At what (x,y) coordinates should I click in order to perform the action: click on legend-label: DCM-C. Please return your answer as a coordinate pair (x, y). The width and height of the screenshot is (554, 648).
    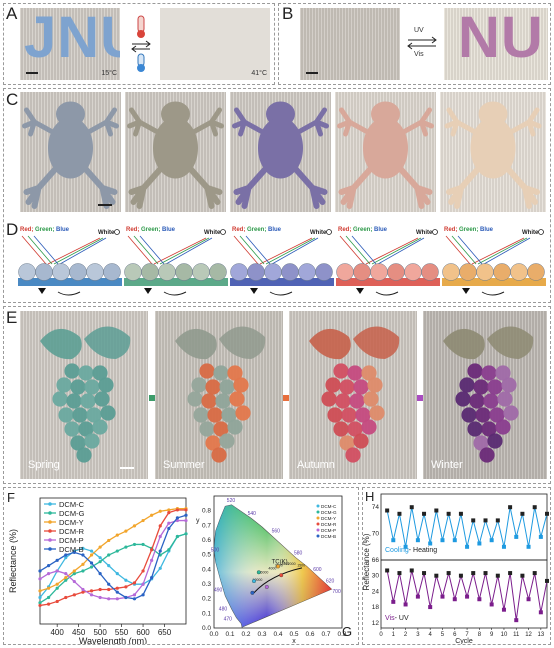
    Looking at the image, I should click on (329, 506).